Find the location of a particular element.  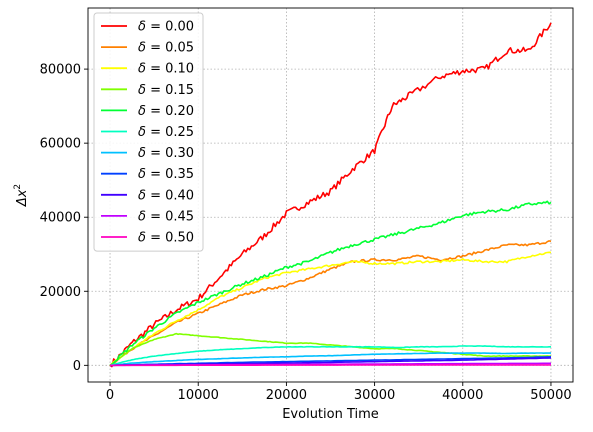

y-tick-label: 80000 is located at coordinates (60, 70).